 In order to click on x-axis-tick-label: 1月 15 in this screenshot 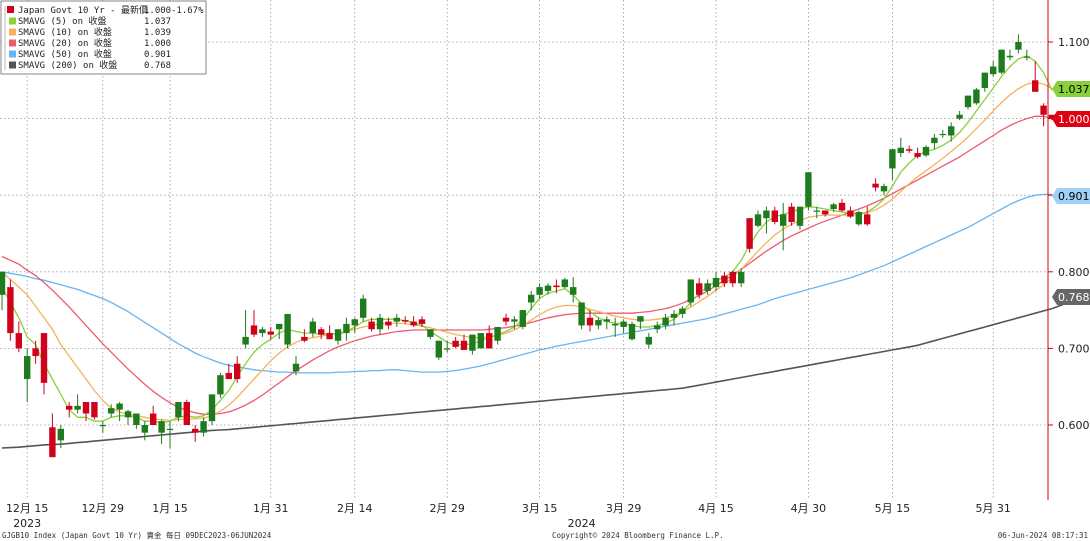, I will do `click(170, 508)`.